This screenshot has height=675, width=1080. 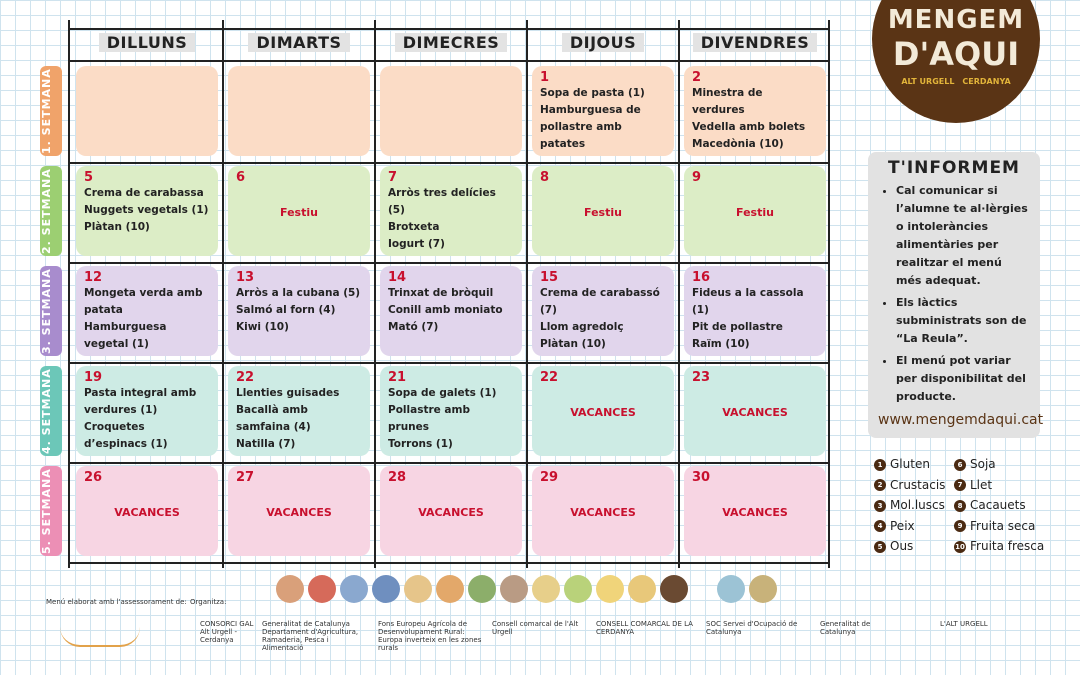 What do you see at coordinates (143, 301) in the screenshot?
I see `menu-item: Mongeta verda amb patata` at bounding box center [143, 301].